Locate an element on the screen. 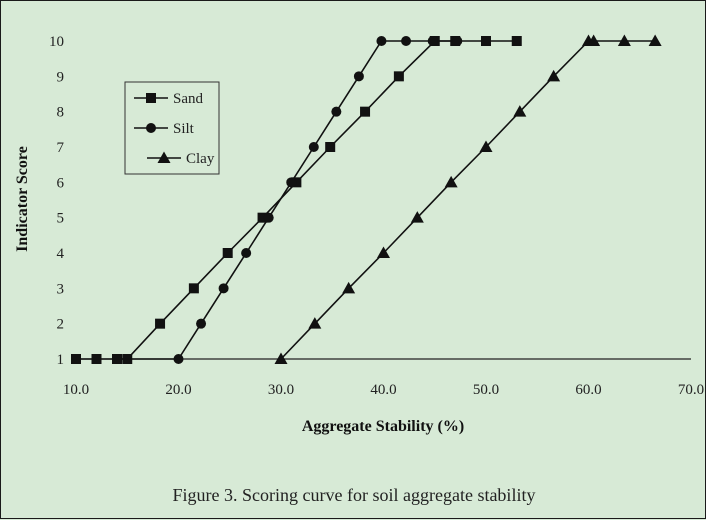 The width and height of the screenshot is (706, 520). y-tick-label: 9 is located at coordinates (61, 77).